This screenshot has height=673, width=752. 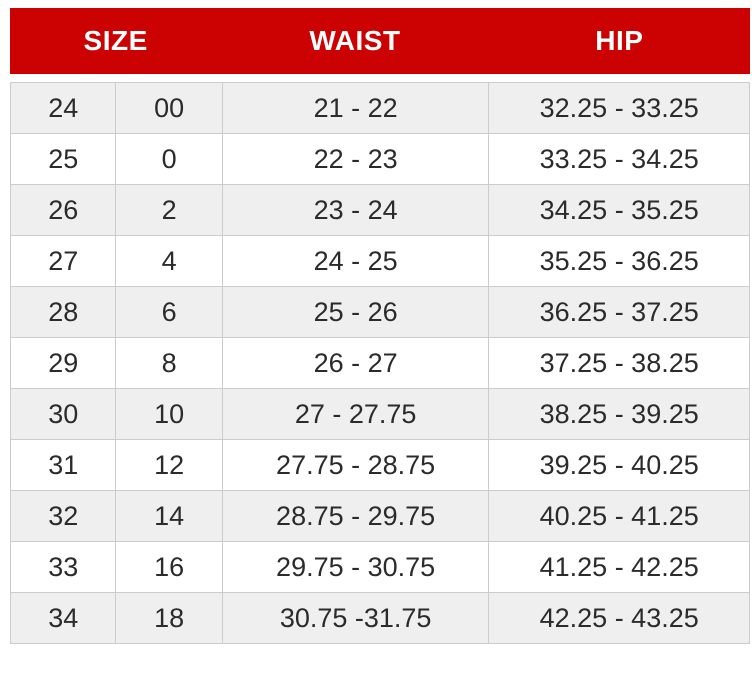 I want to click on waist-cell: 28.75 - 29.75, so click(x=355, y=516).